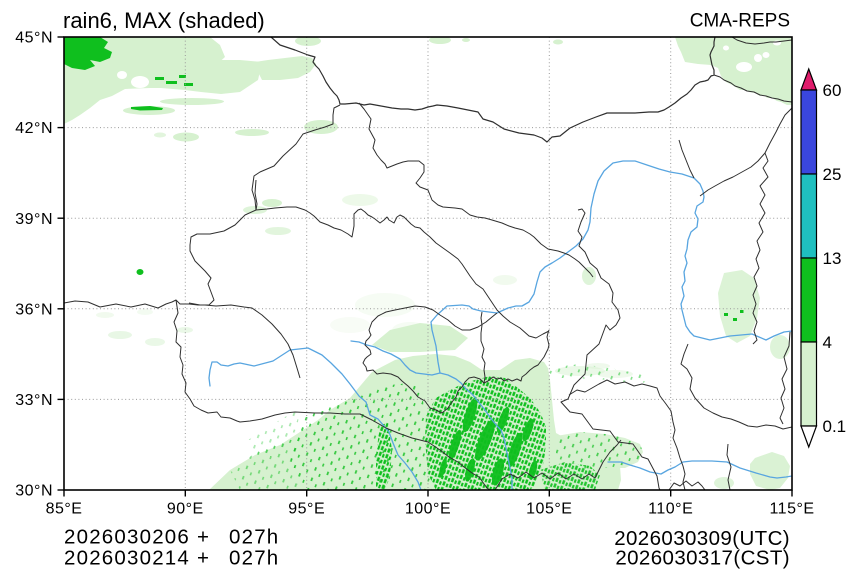  What do you see at coordinates (832, 90) in the screenshot?
I see `svg-text: 60` at bounding box center [832, 90].